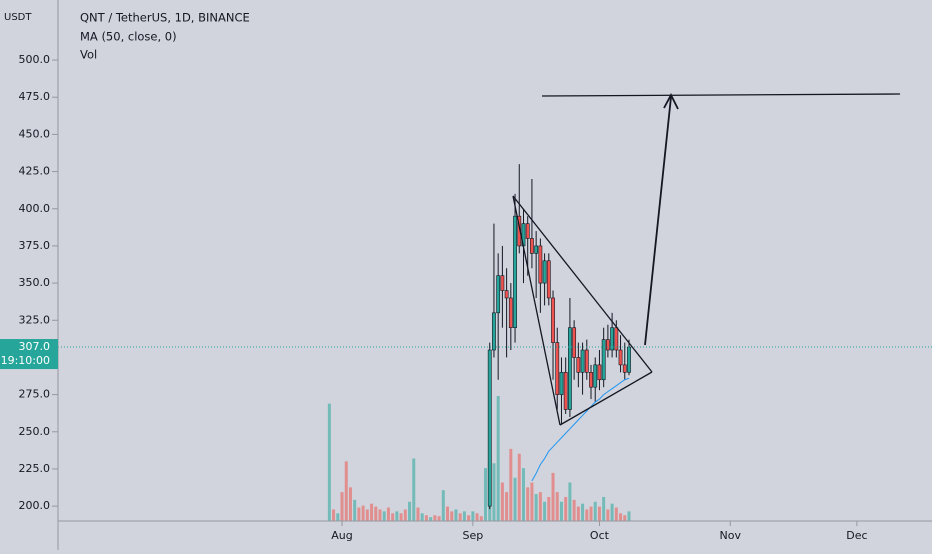 This screenshot has height=554, width=932. I want to click on y-tick-label: 200.0, so click(35, 505).